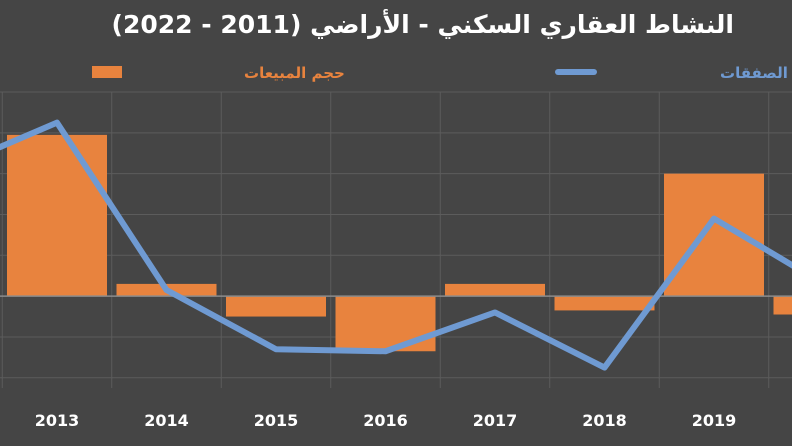  I want to click on x-tick-label: 2016, so click(385, 420).